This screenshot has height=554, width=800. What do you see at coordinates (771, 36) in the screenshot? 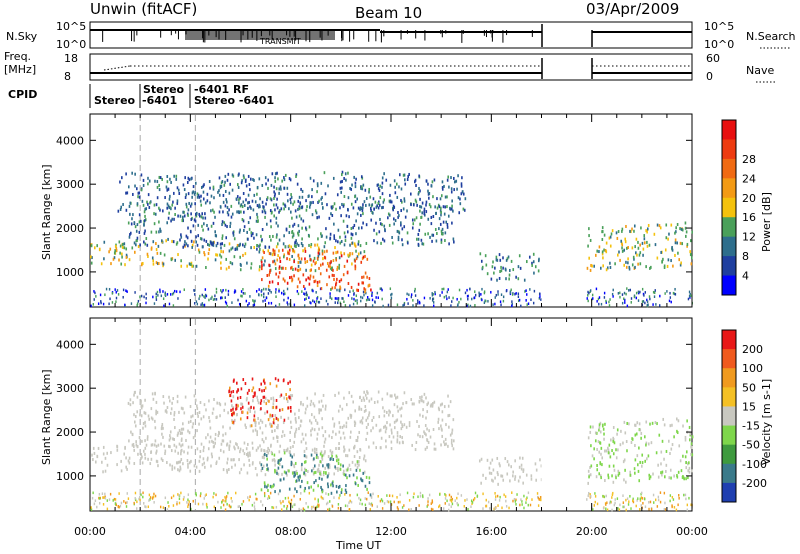
I see `nsearch-label: N.Search` at bounding box center [771, 36].